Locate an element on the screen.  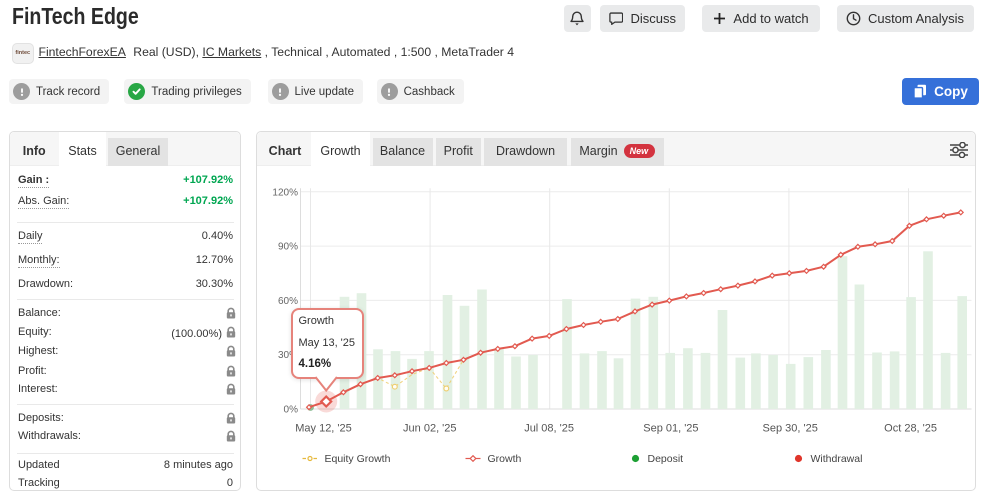
svg-text: 120% is located at coordinates (285, 192).